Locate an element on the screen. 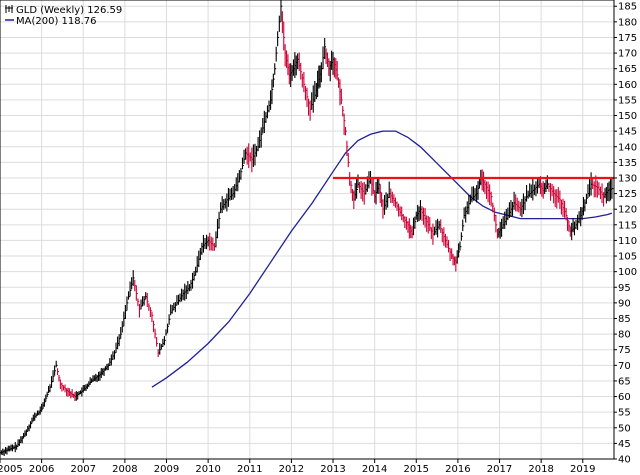 The width and height of the screenshot is (640, 475). x-tick-label: 2019 is located at coordinates (582, 469).